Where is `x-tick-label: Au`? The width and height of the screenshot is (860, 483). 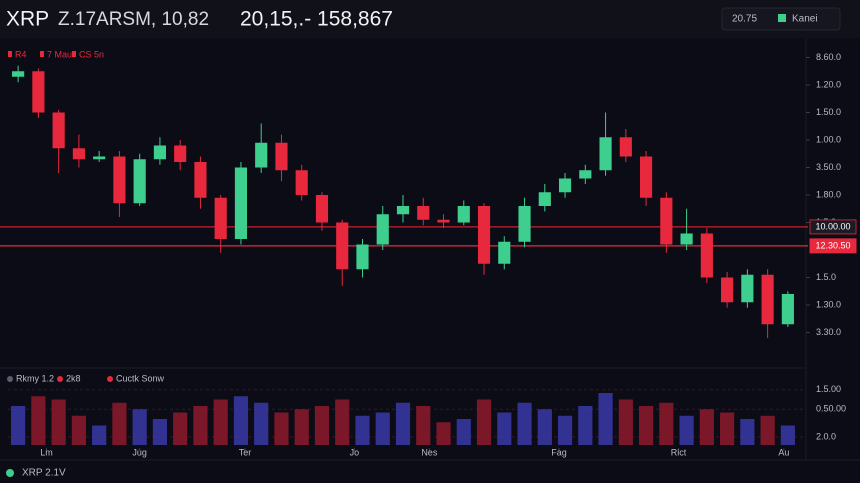
x-tick-label: Au is located at coordinates (783, 452).